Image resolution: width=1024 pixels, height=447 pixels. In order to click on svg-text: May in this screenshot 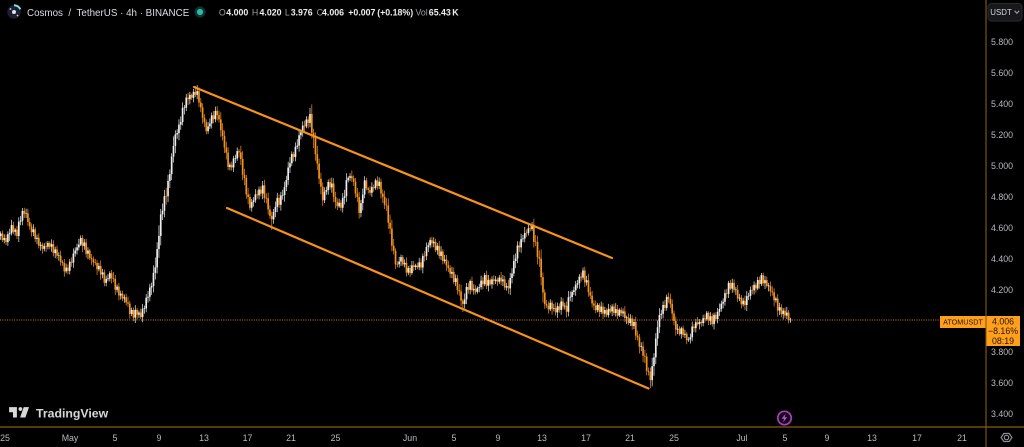, I will do `click(70, 438)`.